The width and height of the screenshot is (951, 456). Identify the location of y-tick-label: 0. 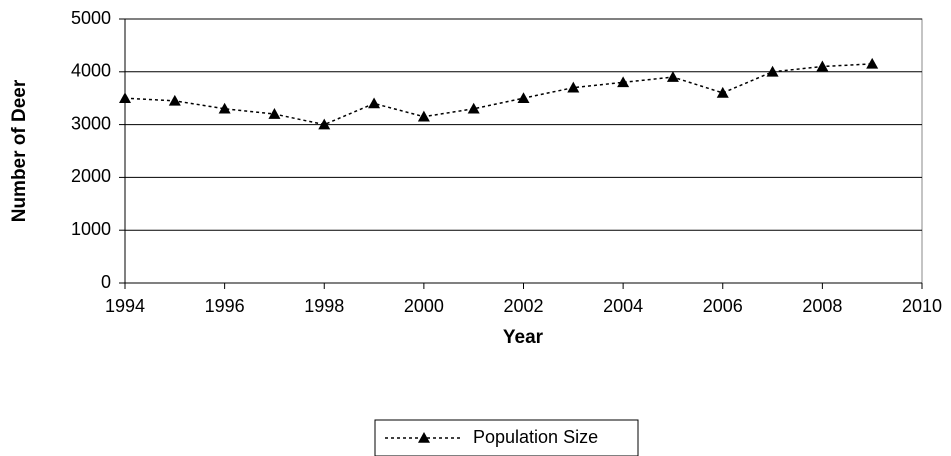
(106, 282).